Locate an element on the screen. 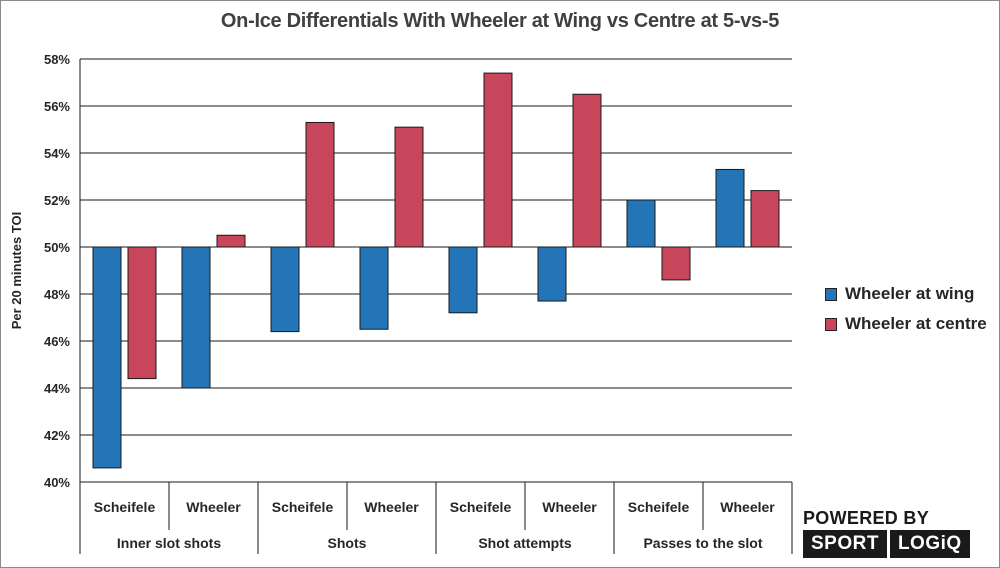 The image size is (1000, 568). logo-logiq: LOGiQ is located at coordinates (929, 544).